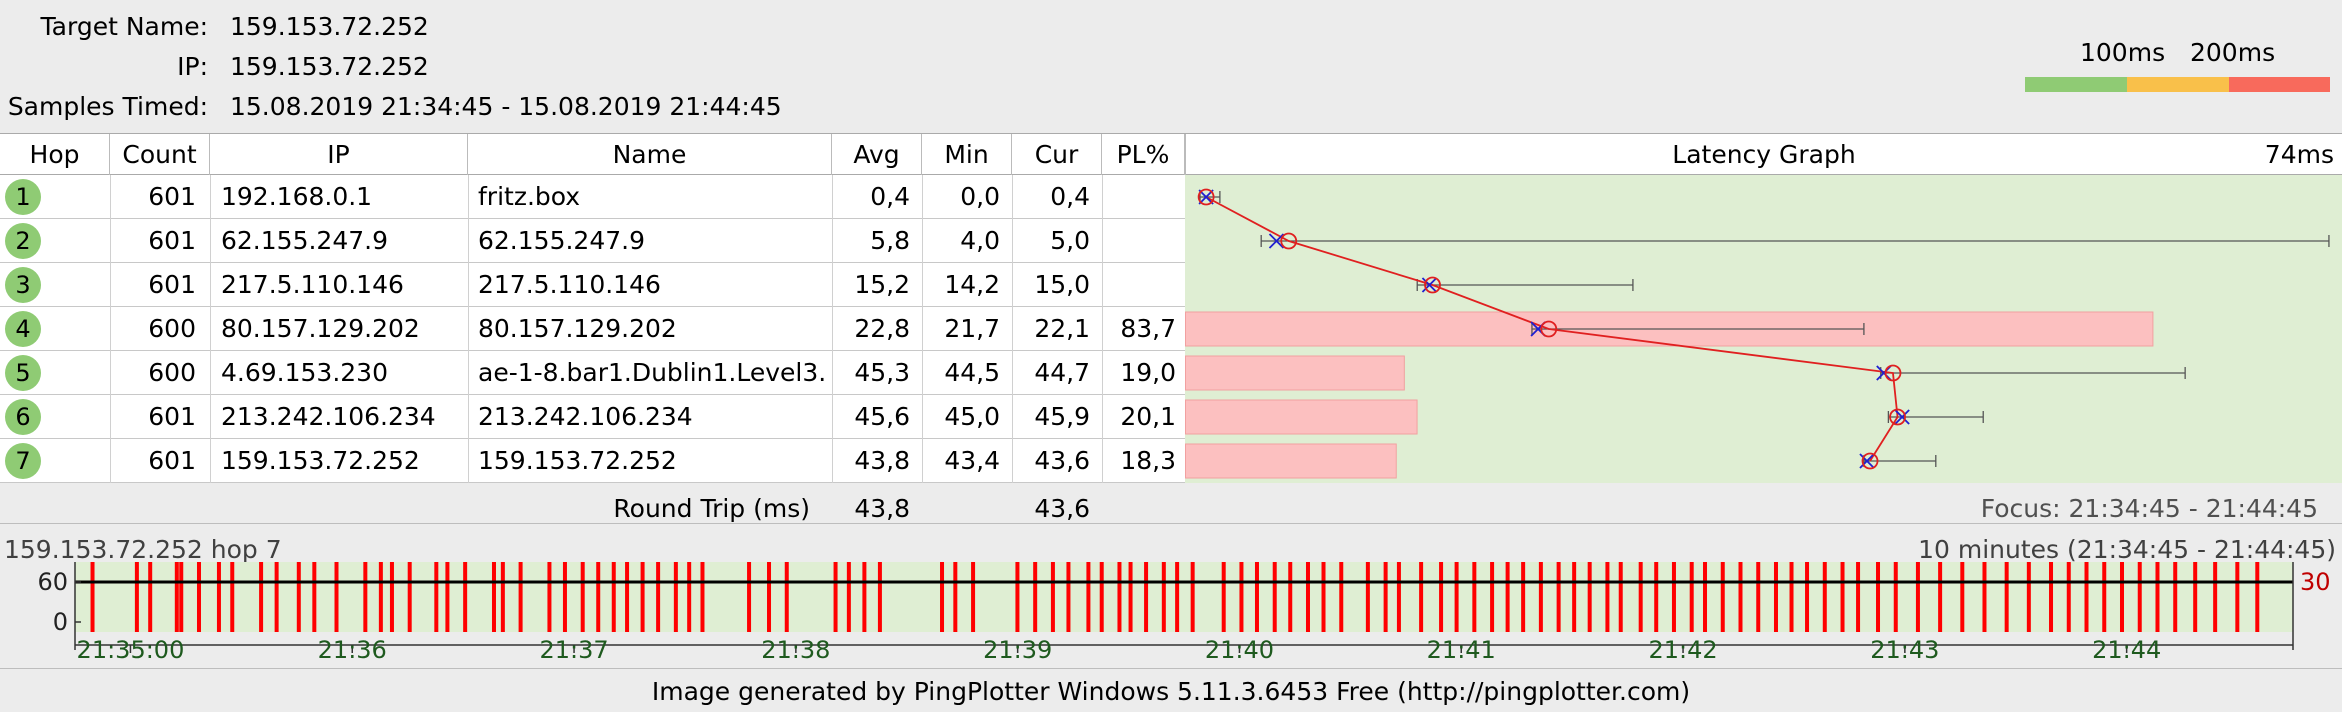 The height and width of the screenshot is (712, 2342). I want to click on min-cell: 44,5, so click(972, 372).